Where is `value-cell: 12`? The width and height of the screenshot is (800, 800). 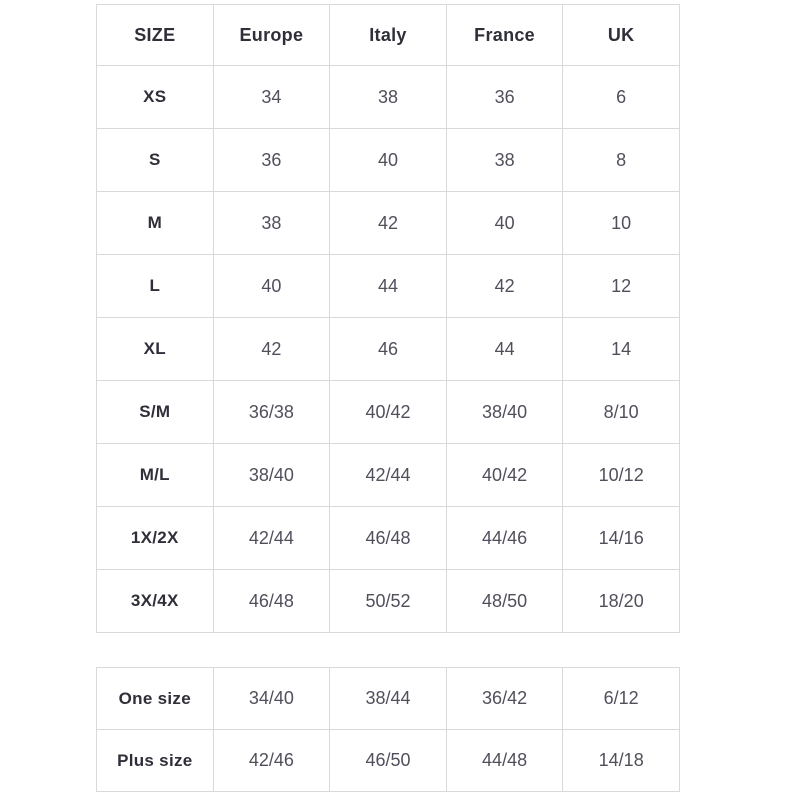
value-cell: 12 is located at coordinates (621, 286).